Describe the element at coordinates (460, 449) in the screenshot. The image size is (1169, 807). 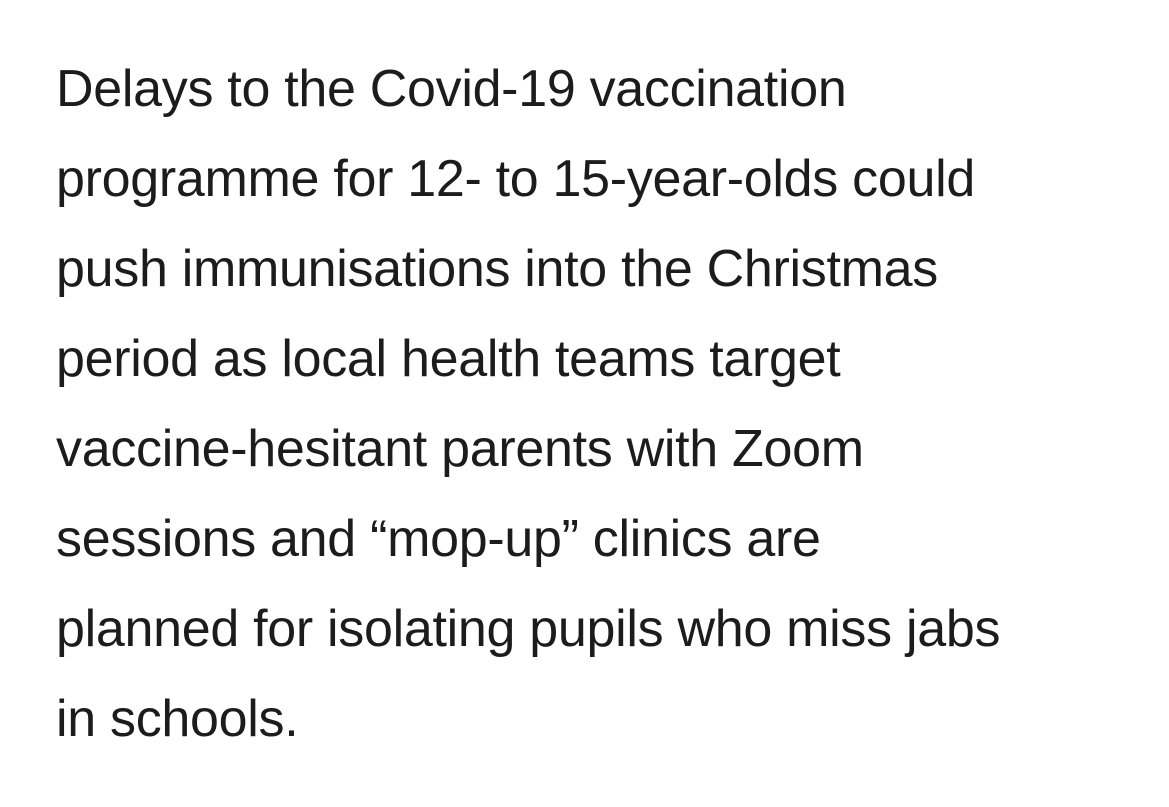
I see `paragraph-line: vaccine-hesitant parents with Zoom` at that location.